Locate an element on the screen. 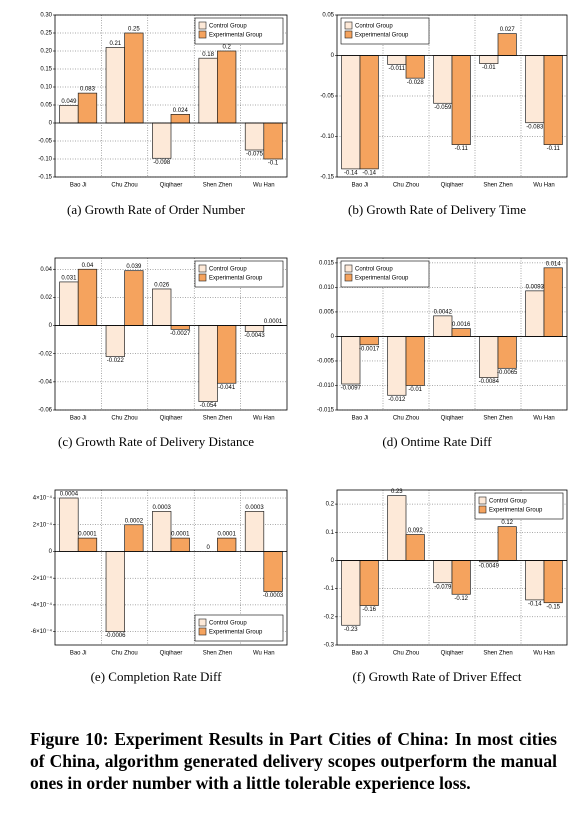 Image resolution: width=587 pixels, height=831 pixels. value-label: 0.0042 is located at coordinates (443, 312).